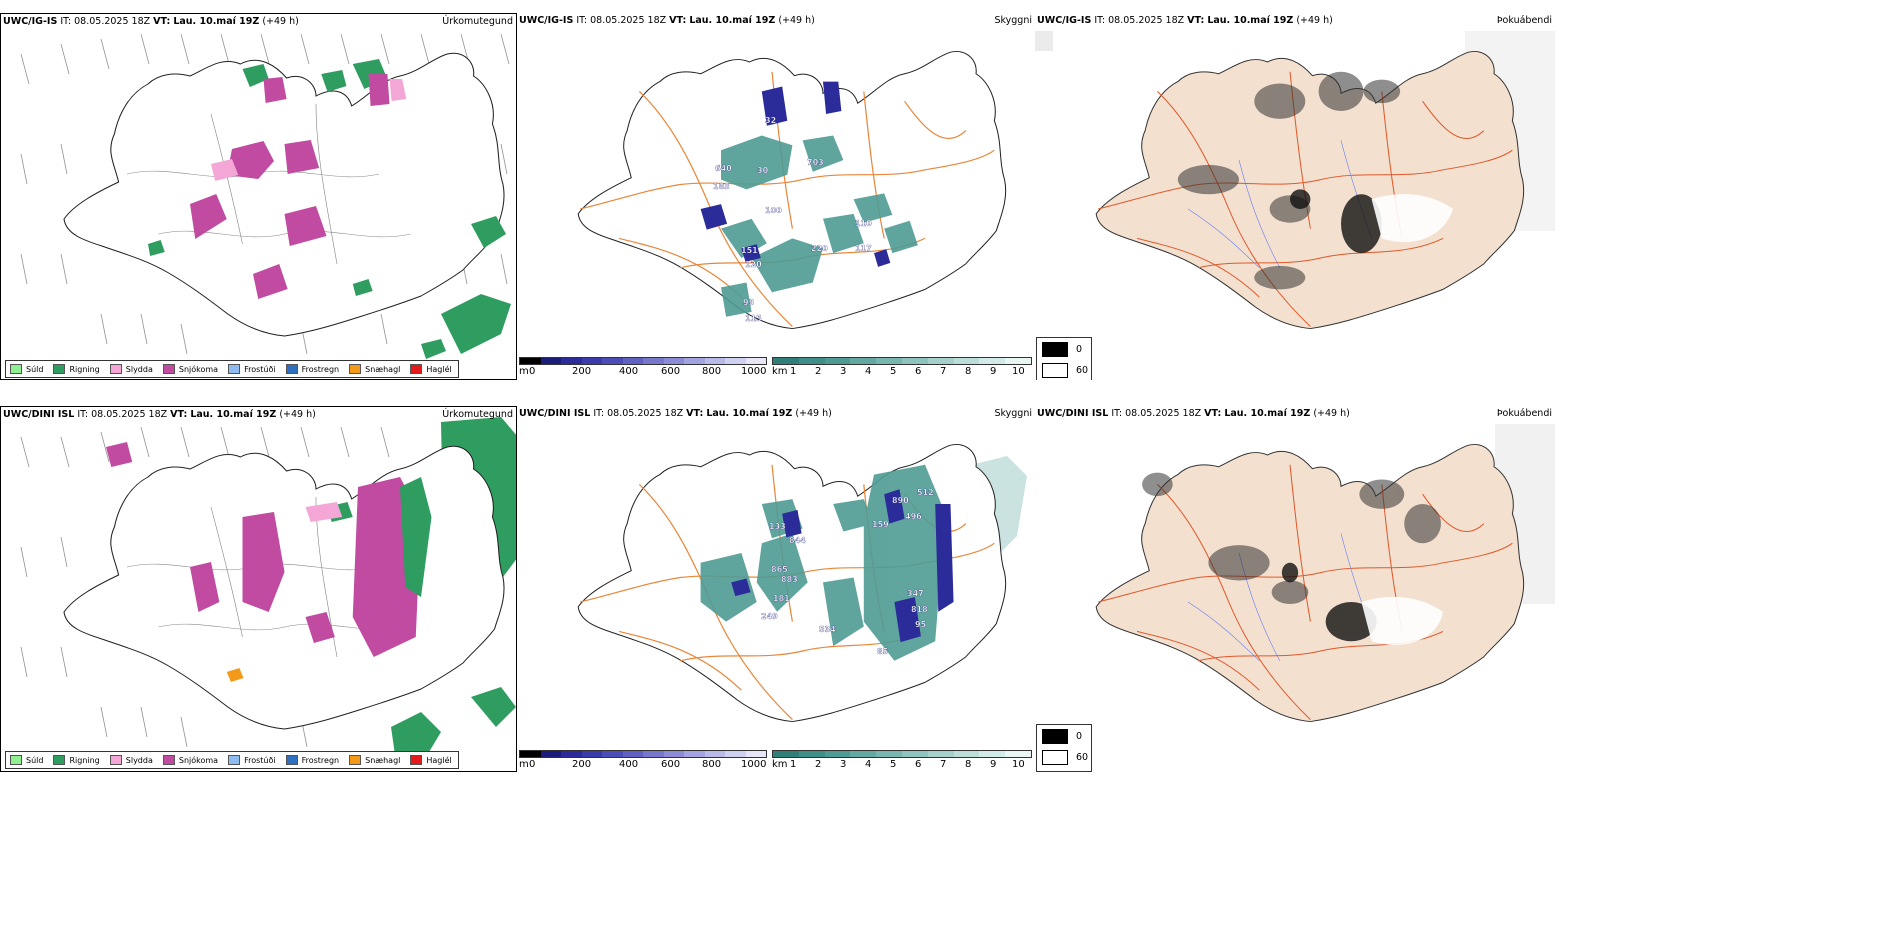  I want to click on cloud-label: 865, so click(779, 569).